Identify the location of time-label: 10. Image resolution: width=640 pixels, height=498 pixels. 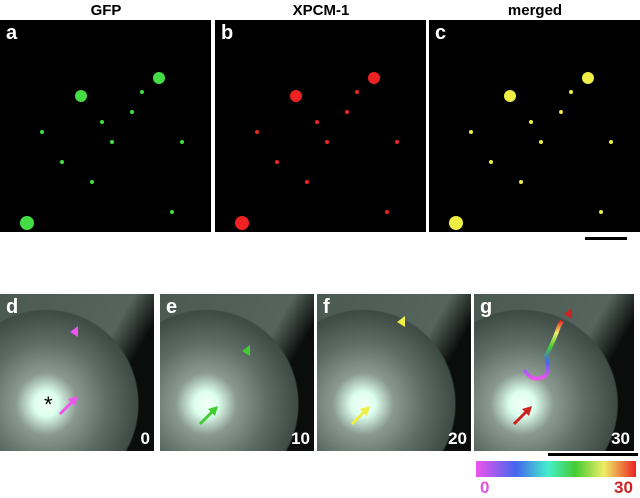
(300, 438).